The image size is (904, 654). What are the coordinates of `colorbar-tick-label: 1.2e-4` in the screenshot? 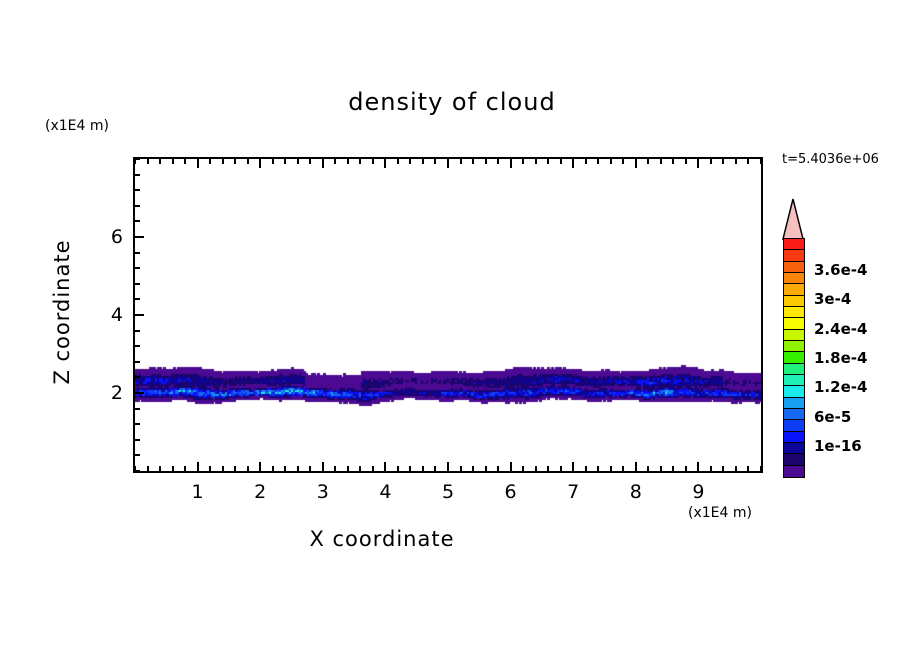 It's located at (841, 387).